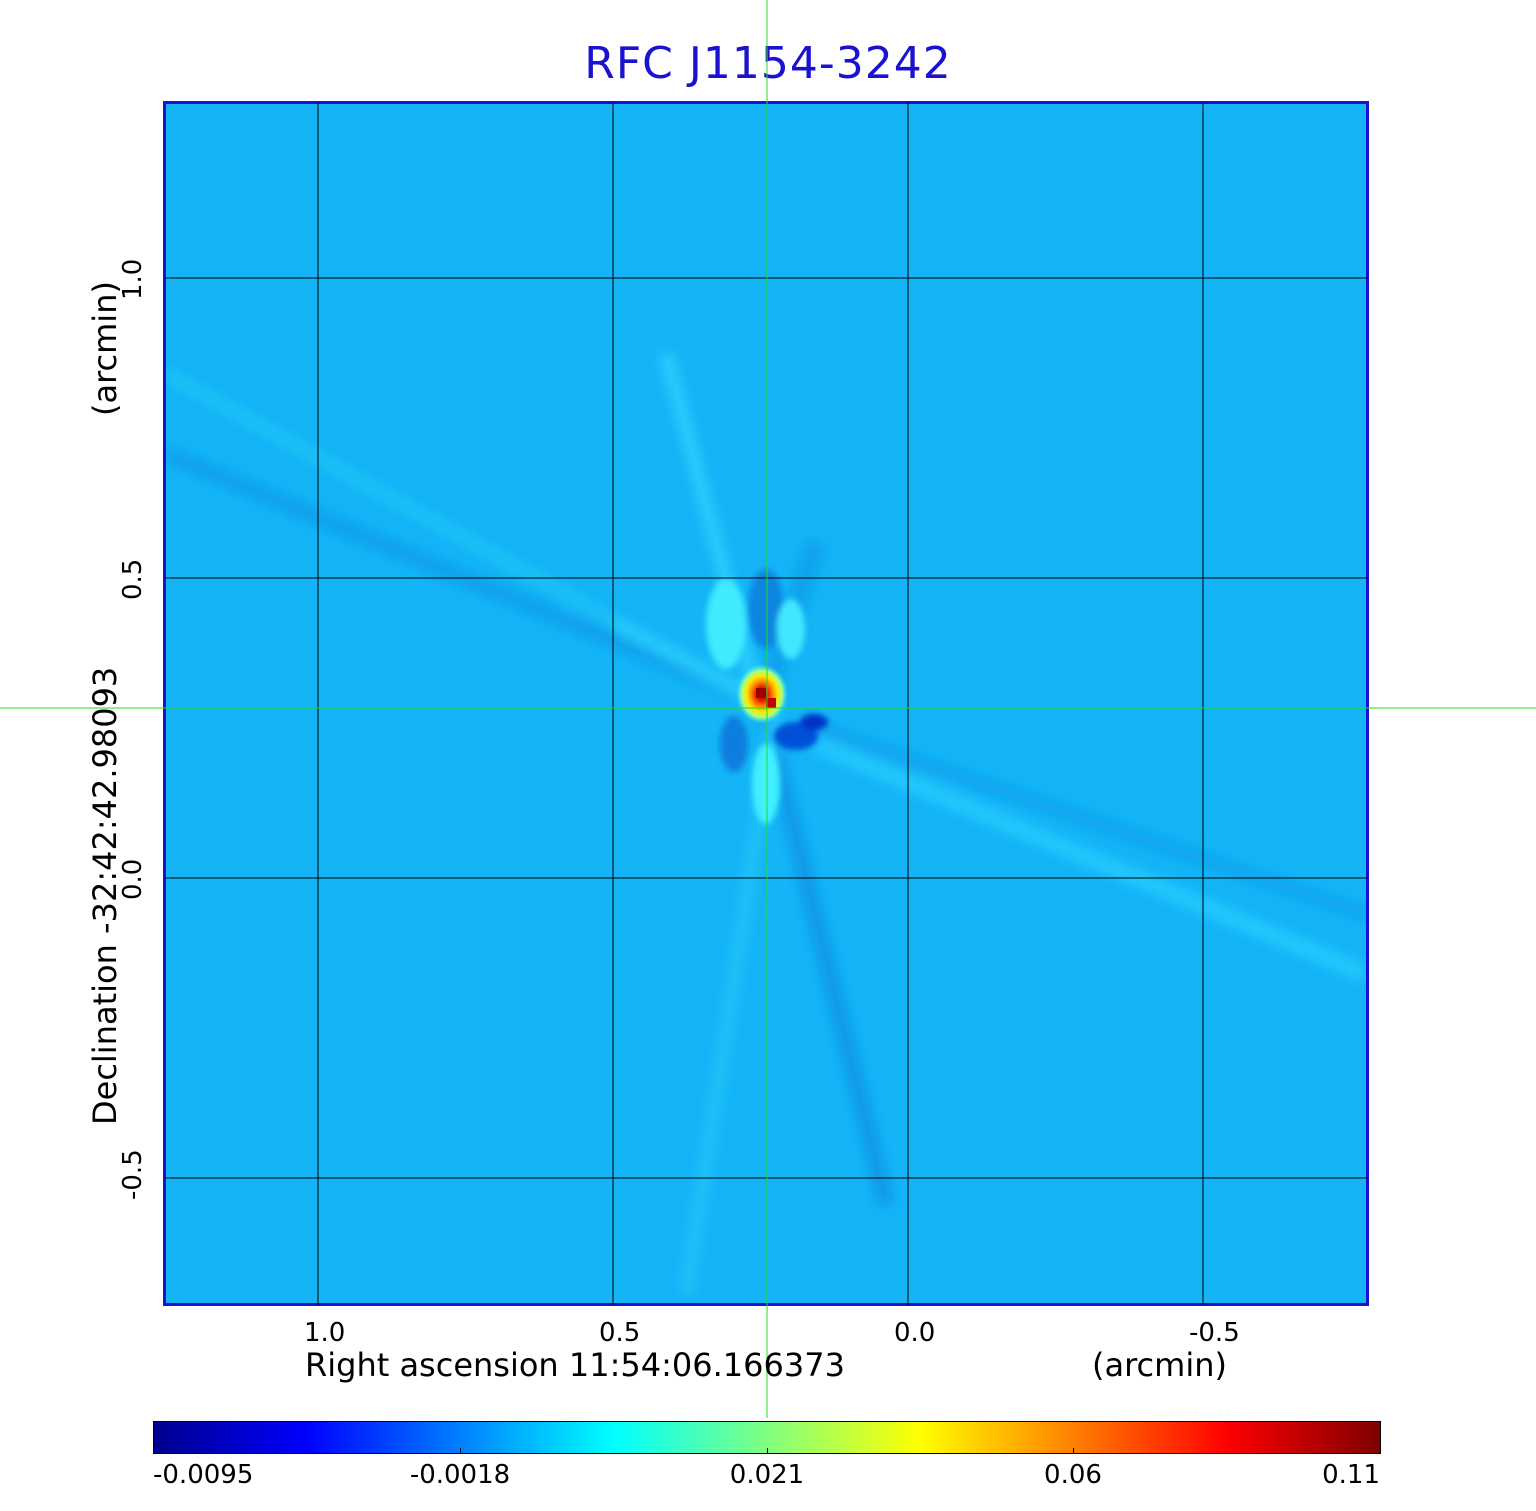 The height and width of the screenshot is (1511, 1536). I want to click on x-tick-label: 0.0, so click(915, 1333).